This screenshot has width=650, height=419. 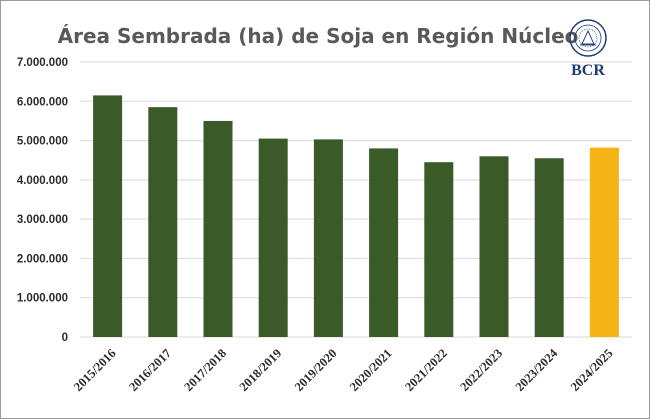 I want to click on x-tick-label: 2017/2018, so click(x=205, y=370).